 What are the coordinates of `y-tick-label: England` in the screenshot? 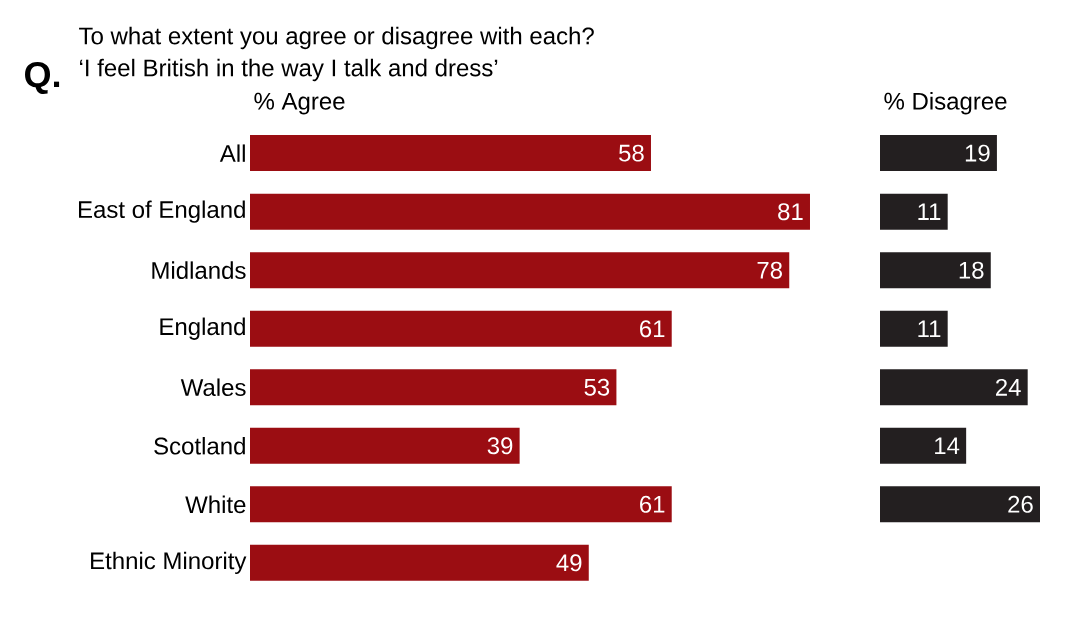 It's located at (202, 328).